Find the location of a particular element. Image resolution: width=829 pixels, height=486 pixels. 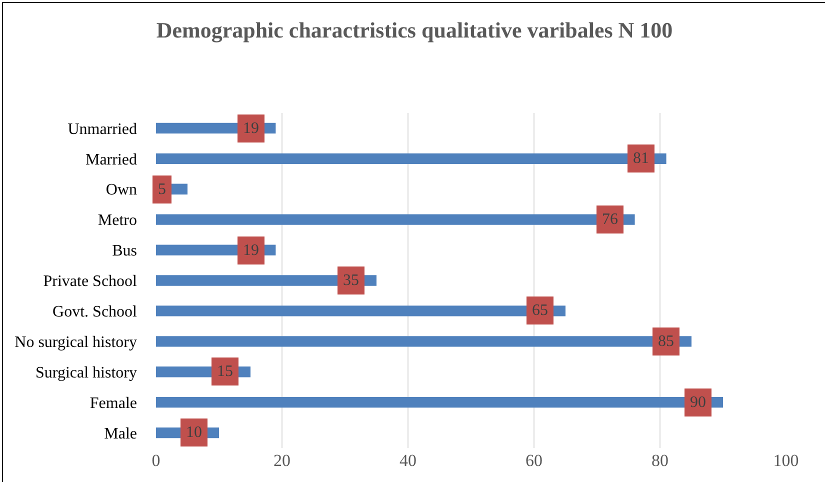

x-tick-label: 60 is located at coordinates (534, 460).